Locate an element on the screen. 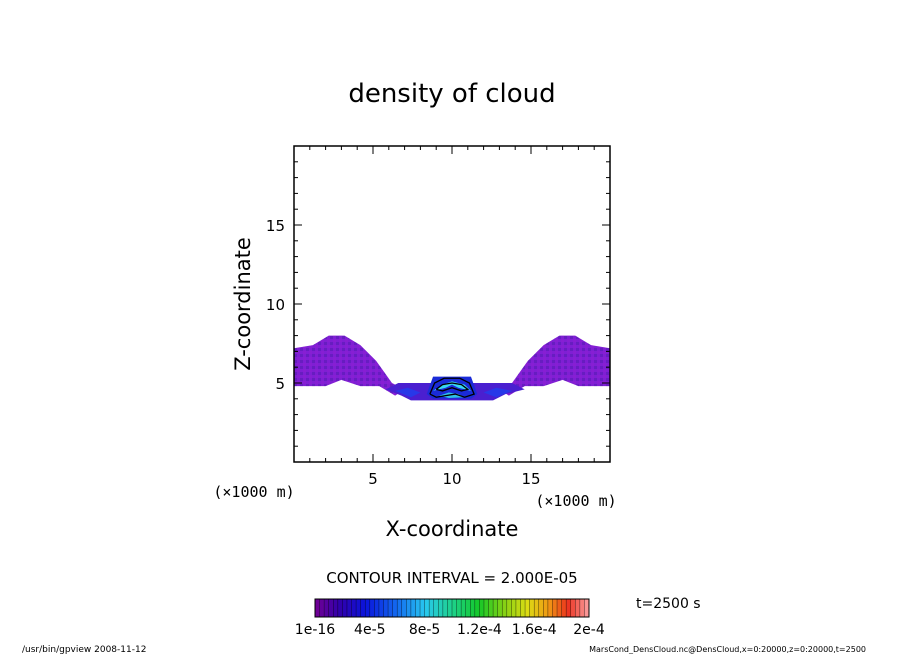 Image resolution: width=904 pixels, height=654 pixels. y-axis-label: Z-coordinate is located at coordinates (243, 304).